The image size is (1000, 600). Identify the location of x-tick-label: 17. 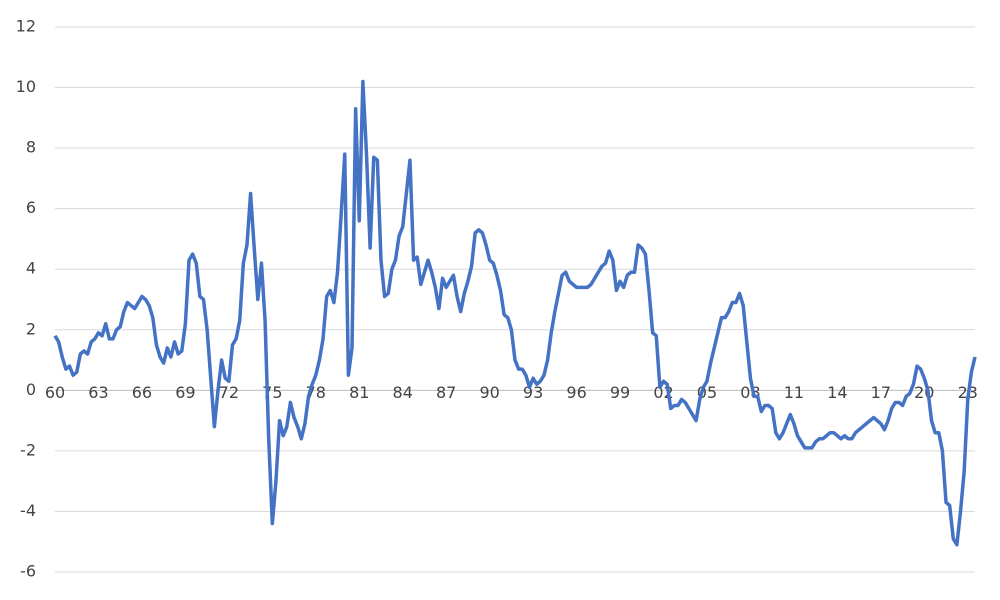
(881, 392).